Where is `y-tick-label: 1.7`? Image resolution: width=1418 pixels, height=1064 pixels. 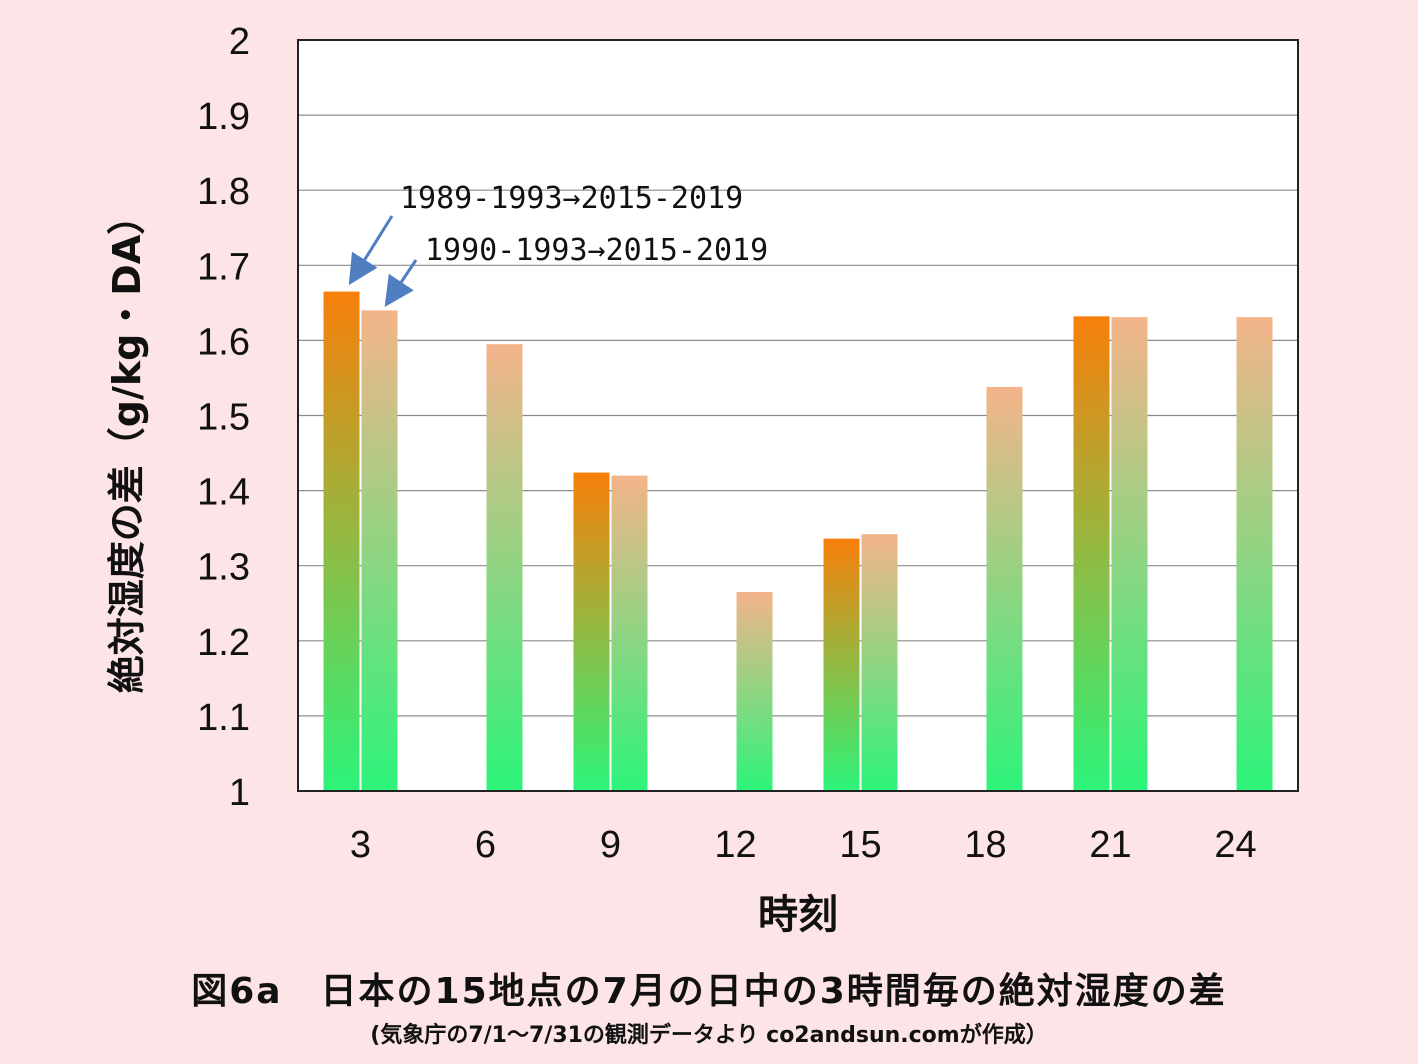 y-tick-label: 1.7 is located at coordinates (223, 267).